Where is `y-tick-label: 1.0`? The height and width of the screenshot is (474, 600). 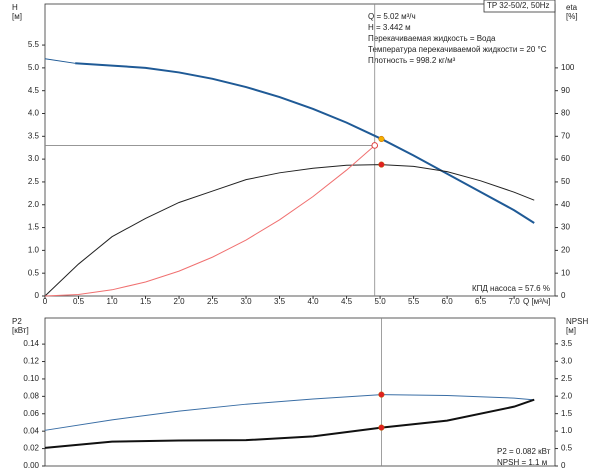 y-tick-label: 1.0 is located at coordinates (34, 249).